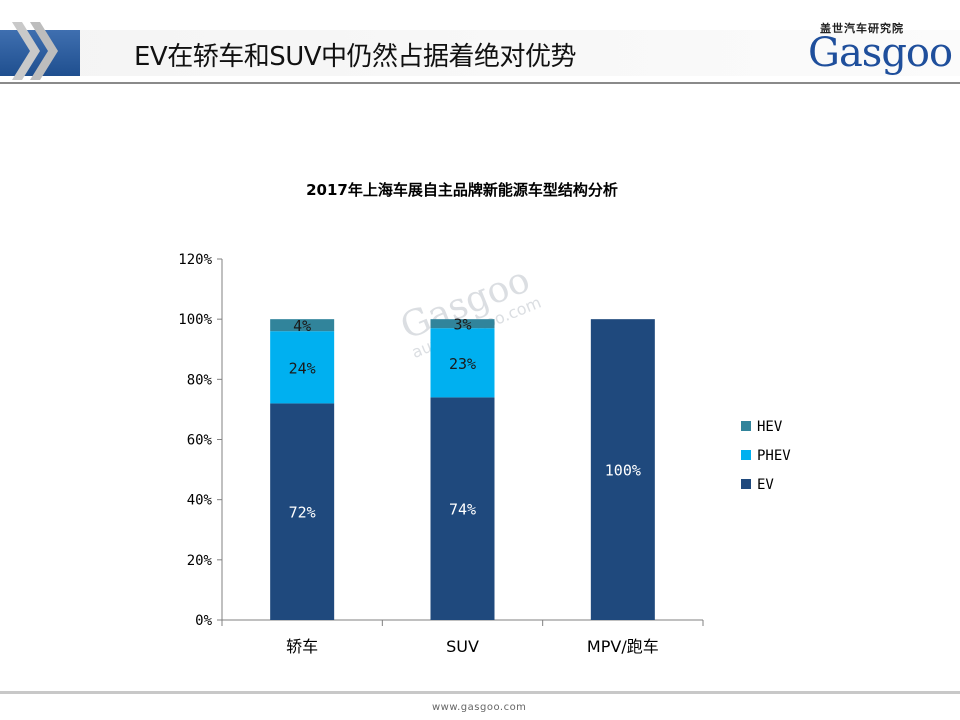 Image resolution: width=960 pixels, height=720 pixels. What do you see at coordinates (35, 51) in the screenshot?
I see `chevron-icon` at bounding box center [35, 51].